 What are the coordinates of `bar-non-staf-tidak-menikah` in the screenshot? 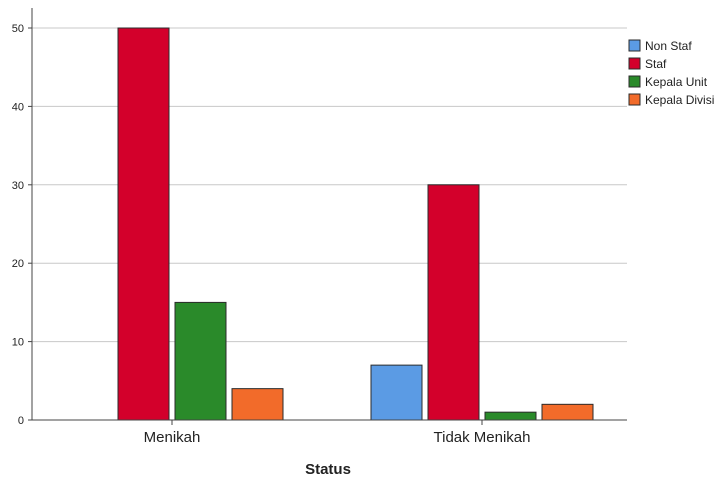 It's located at (396, 392).